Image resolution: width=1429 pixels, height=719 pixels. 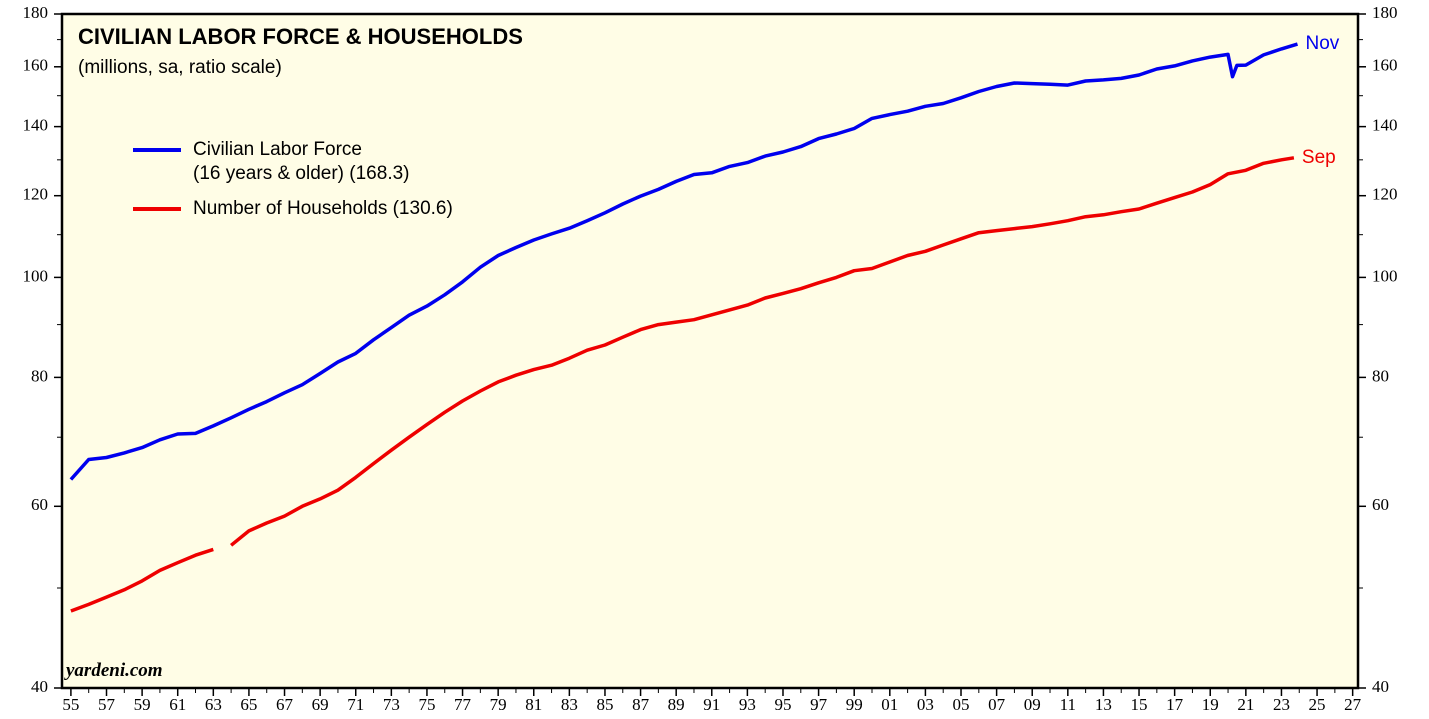 I want to click on legend-entry: Number of Households (130.6), so click(x=323, y=208).